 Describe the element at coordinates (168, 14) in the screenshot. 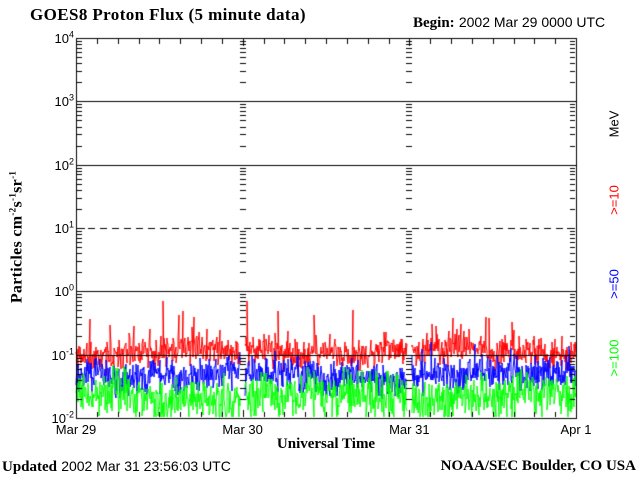

I see `chart-title: GOES8 Proton Flux (5 minute data)` at that location.